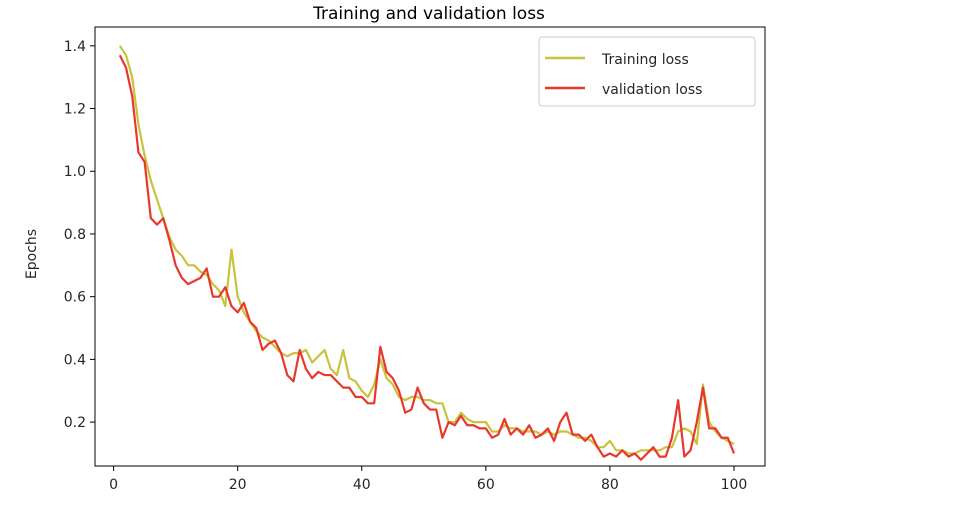 Image resolution: width=954 pixels, height=510 pixels. Describe the element at coordinates (734, 485) in the screenshot. I see `x-tick-label: 100` at that location.